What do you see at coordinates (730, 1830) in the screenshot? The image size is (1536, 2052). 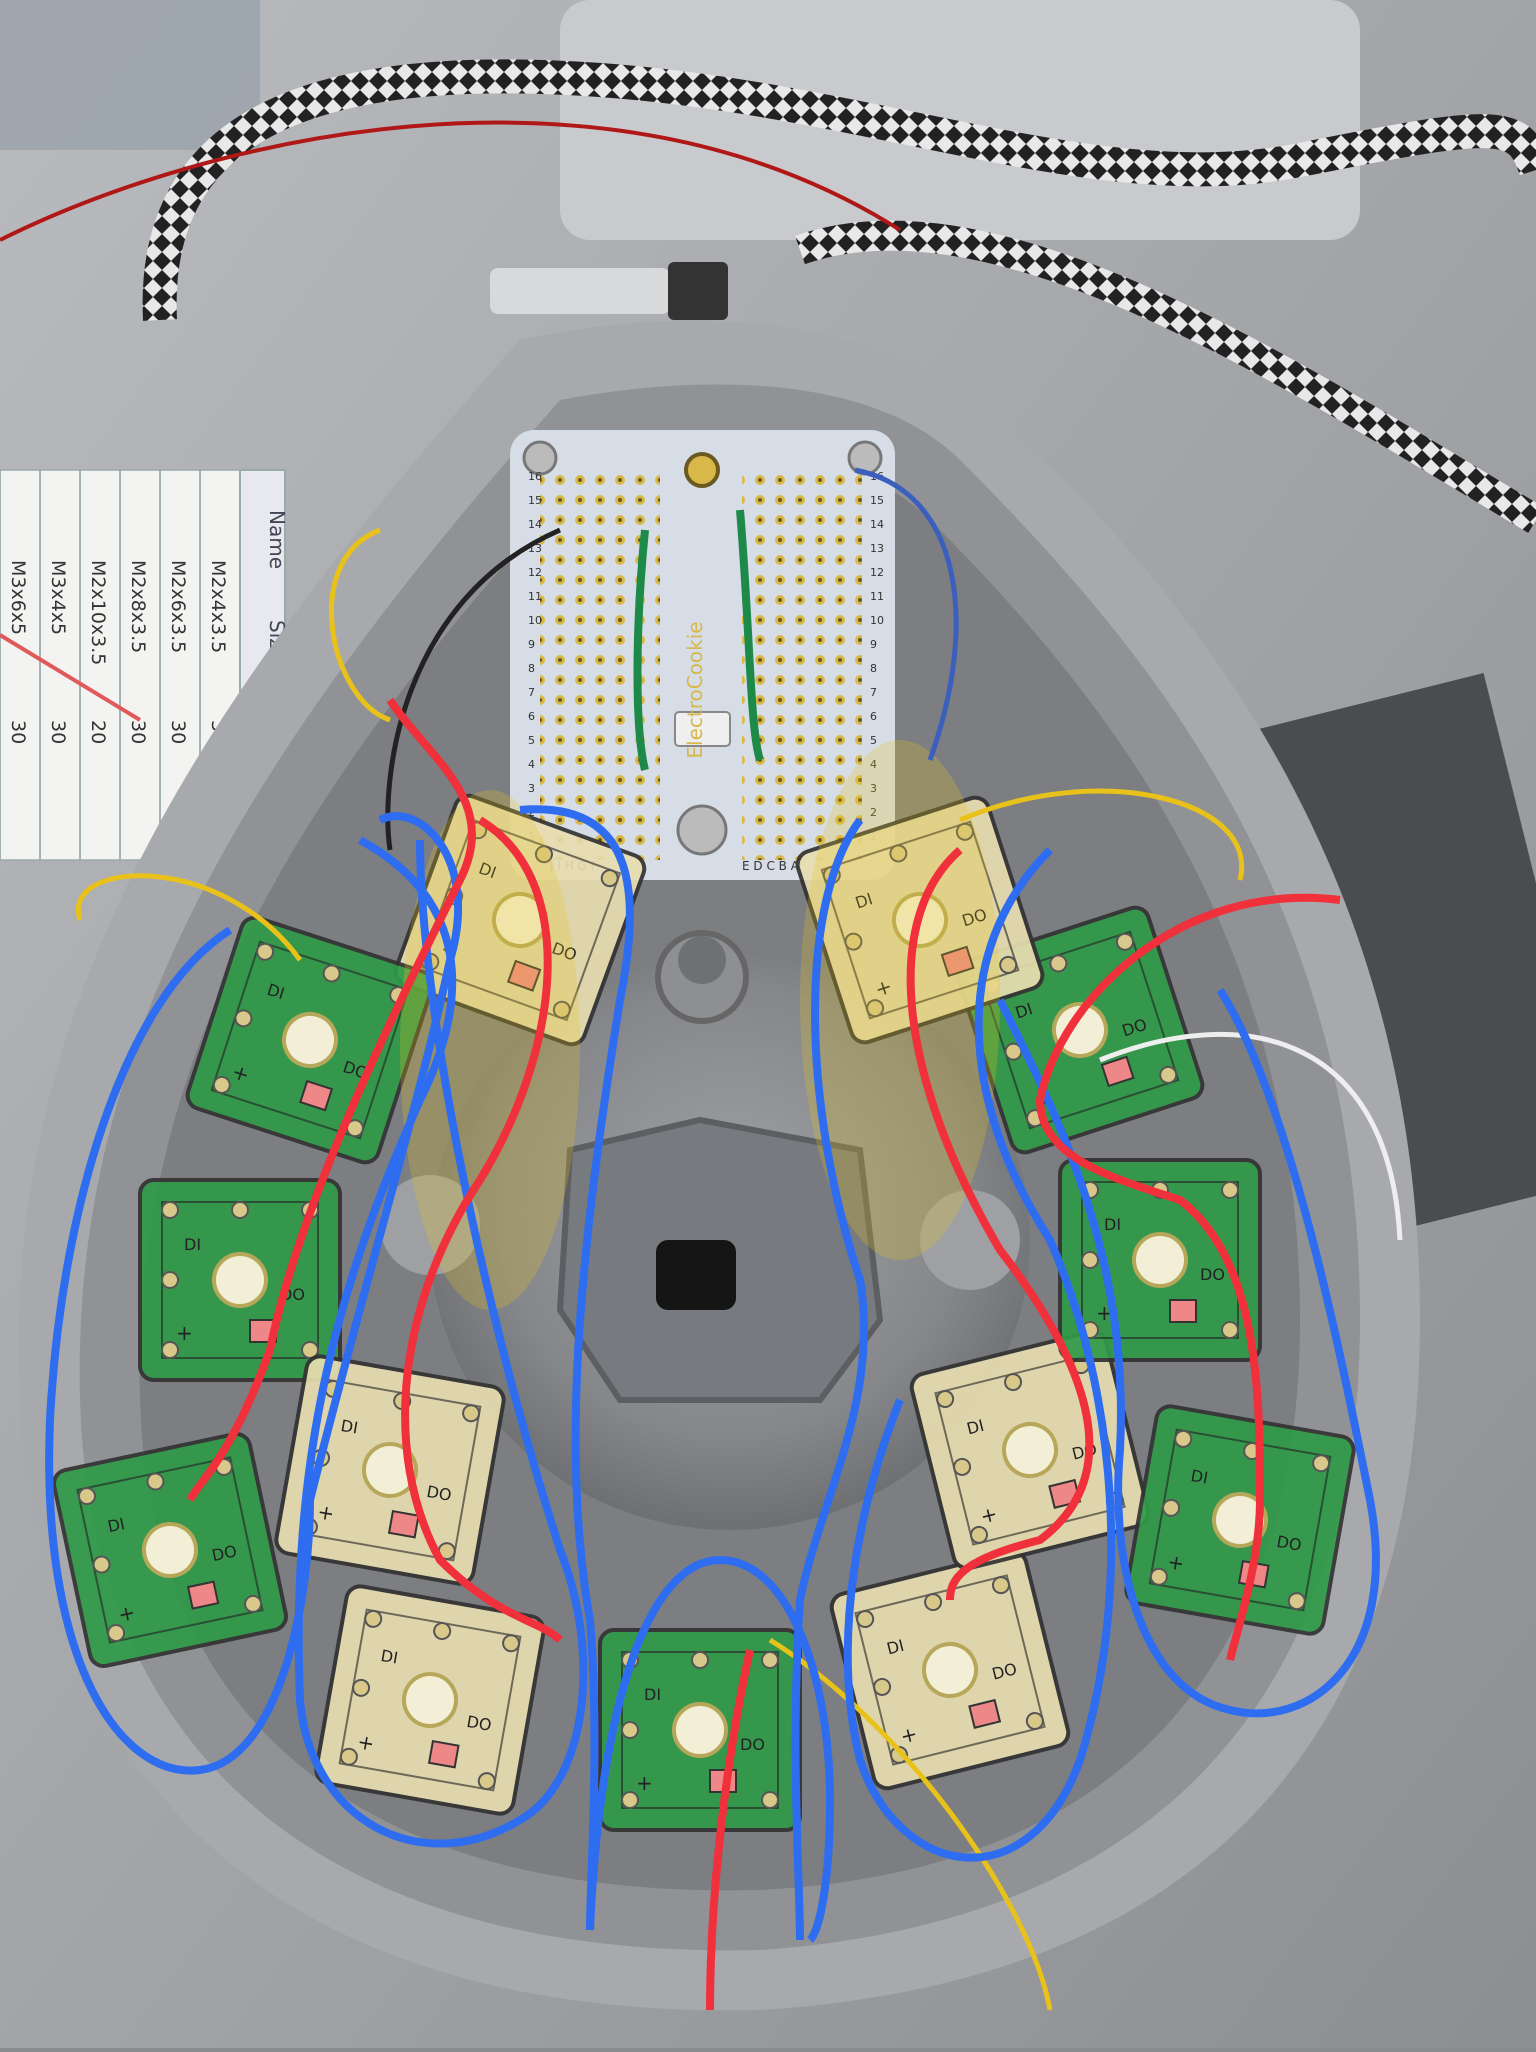 I see `red-marker-line-center` at bounding box center [730, 1830].